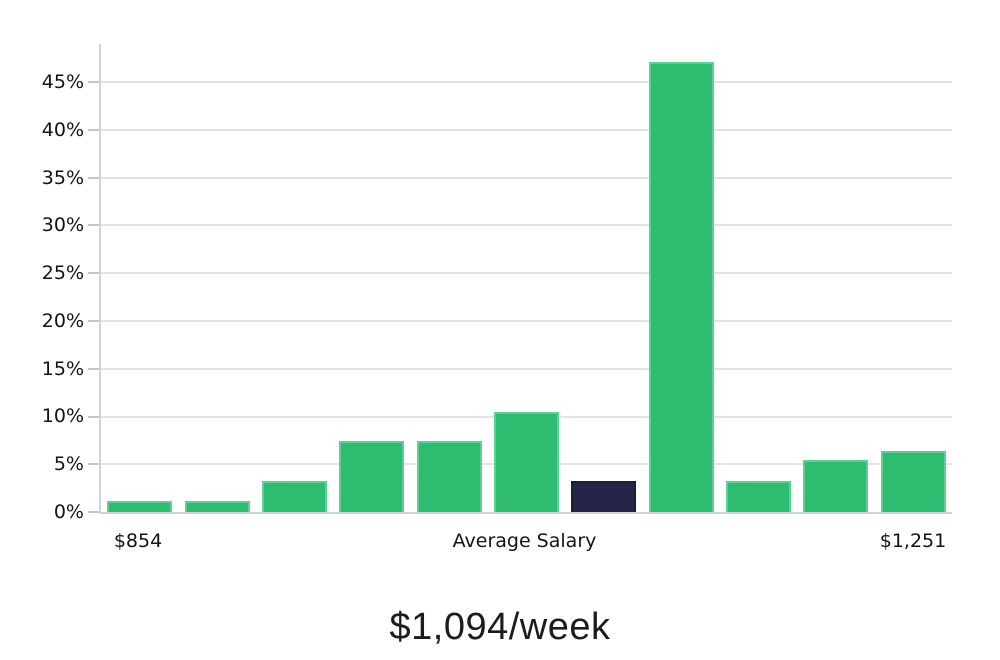  What do you see at coordinates (62, 129) in the screenshot?
I see `y-tick-label-40: 40%` at bounding box center [62, 129].